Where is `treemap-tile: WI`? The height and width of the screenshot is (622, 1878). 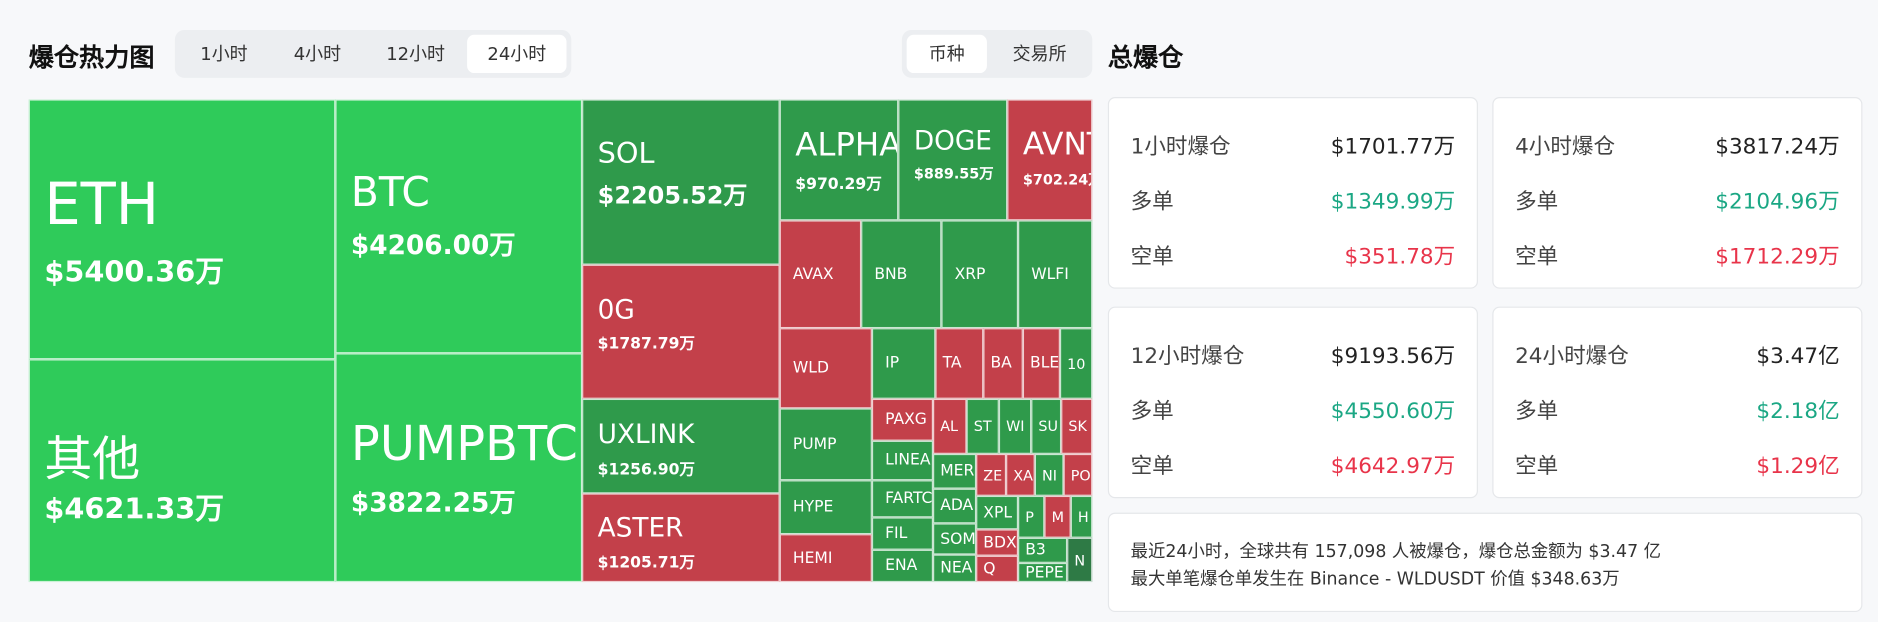 treemap-tile: WI is located at coordinates (1015, 426).